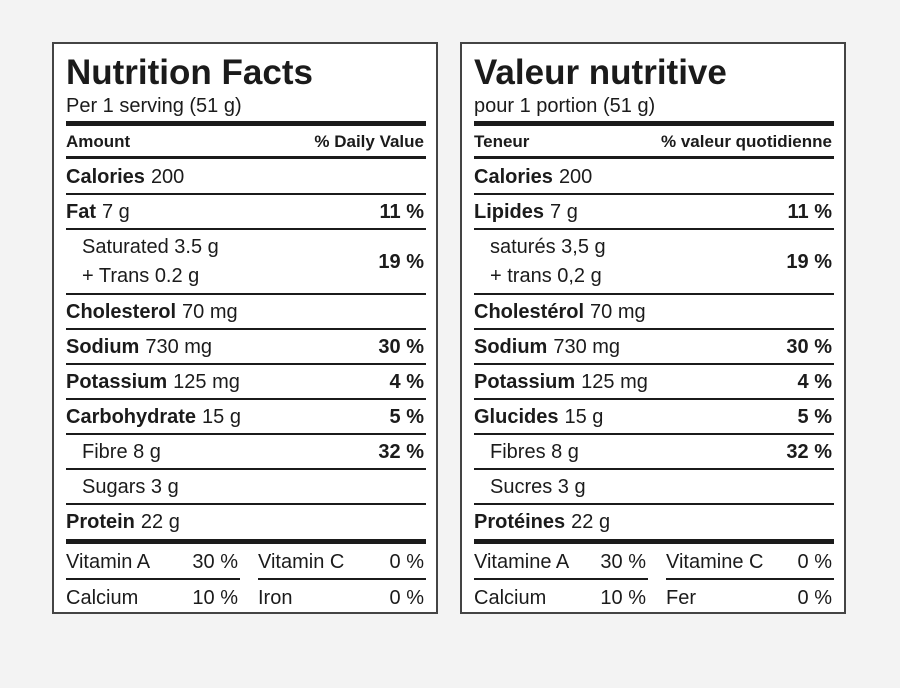 This screenshot has height=688, width=900. I want to click on vitamin-name: Iron, so click(275, 598).